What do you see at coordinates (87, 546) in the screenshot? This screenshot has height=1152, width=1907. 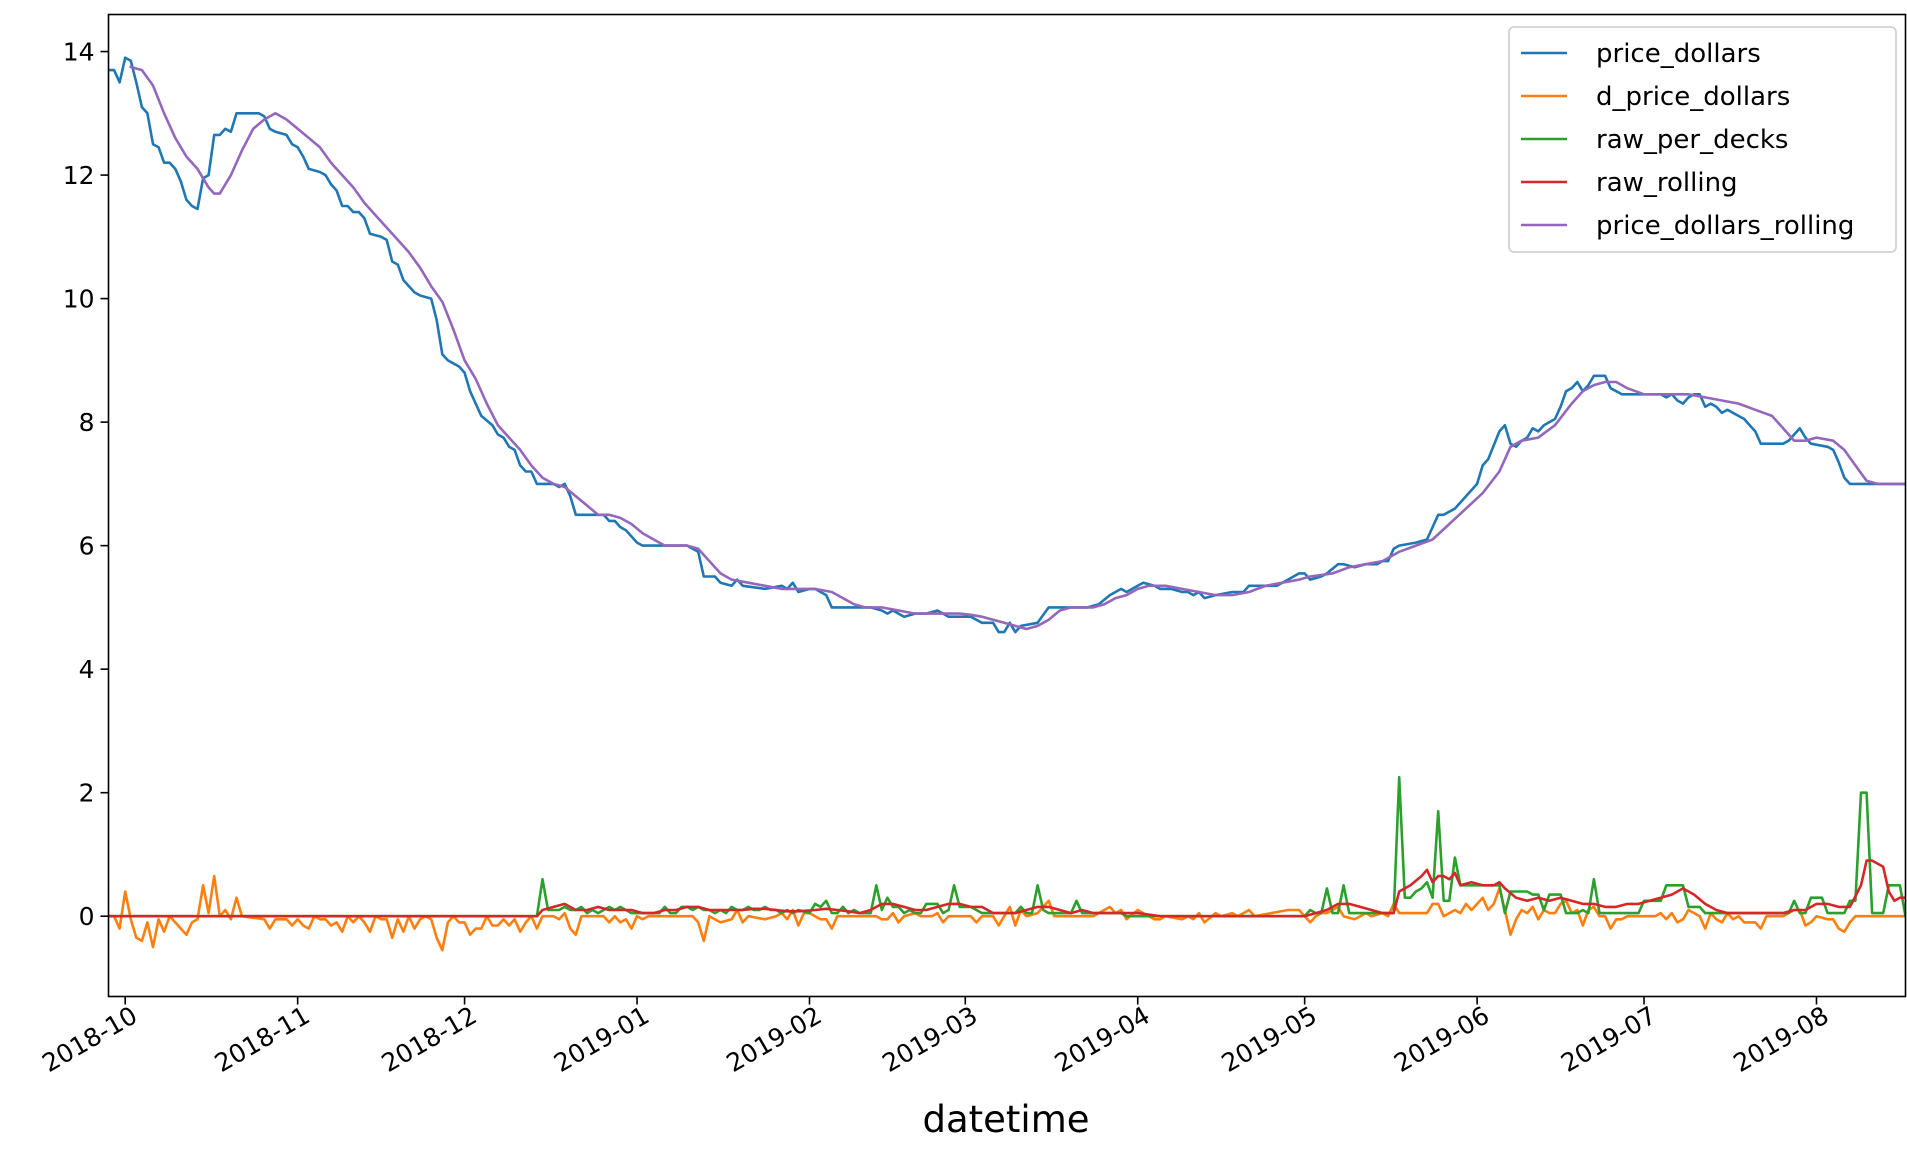 I see `y-tick-label: 6` at bounding box center [87, 546].